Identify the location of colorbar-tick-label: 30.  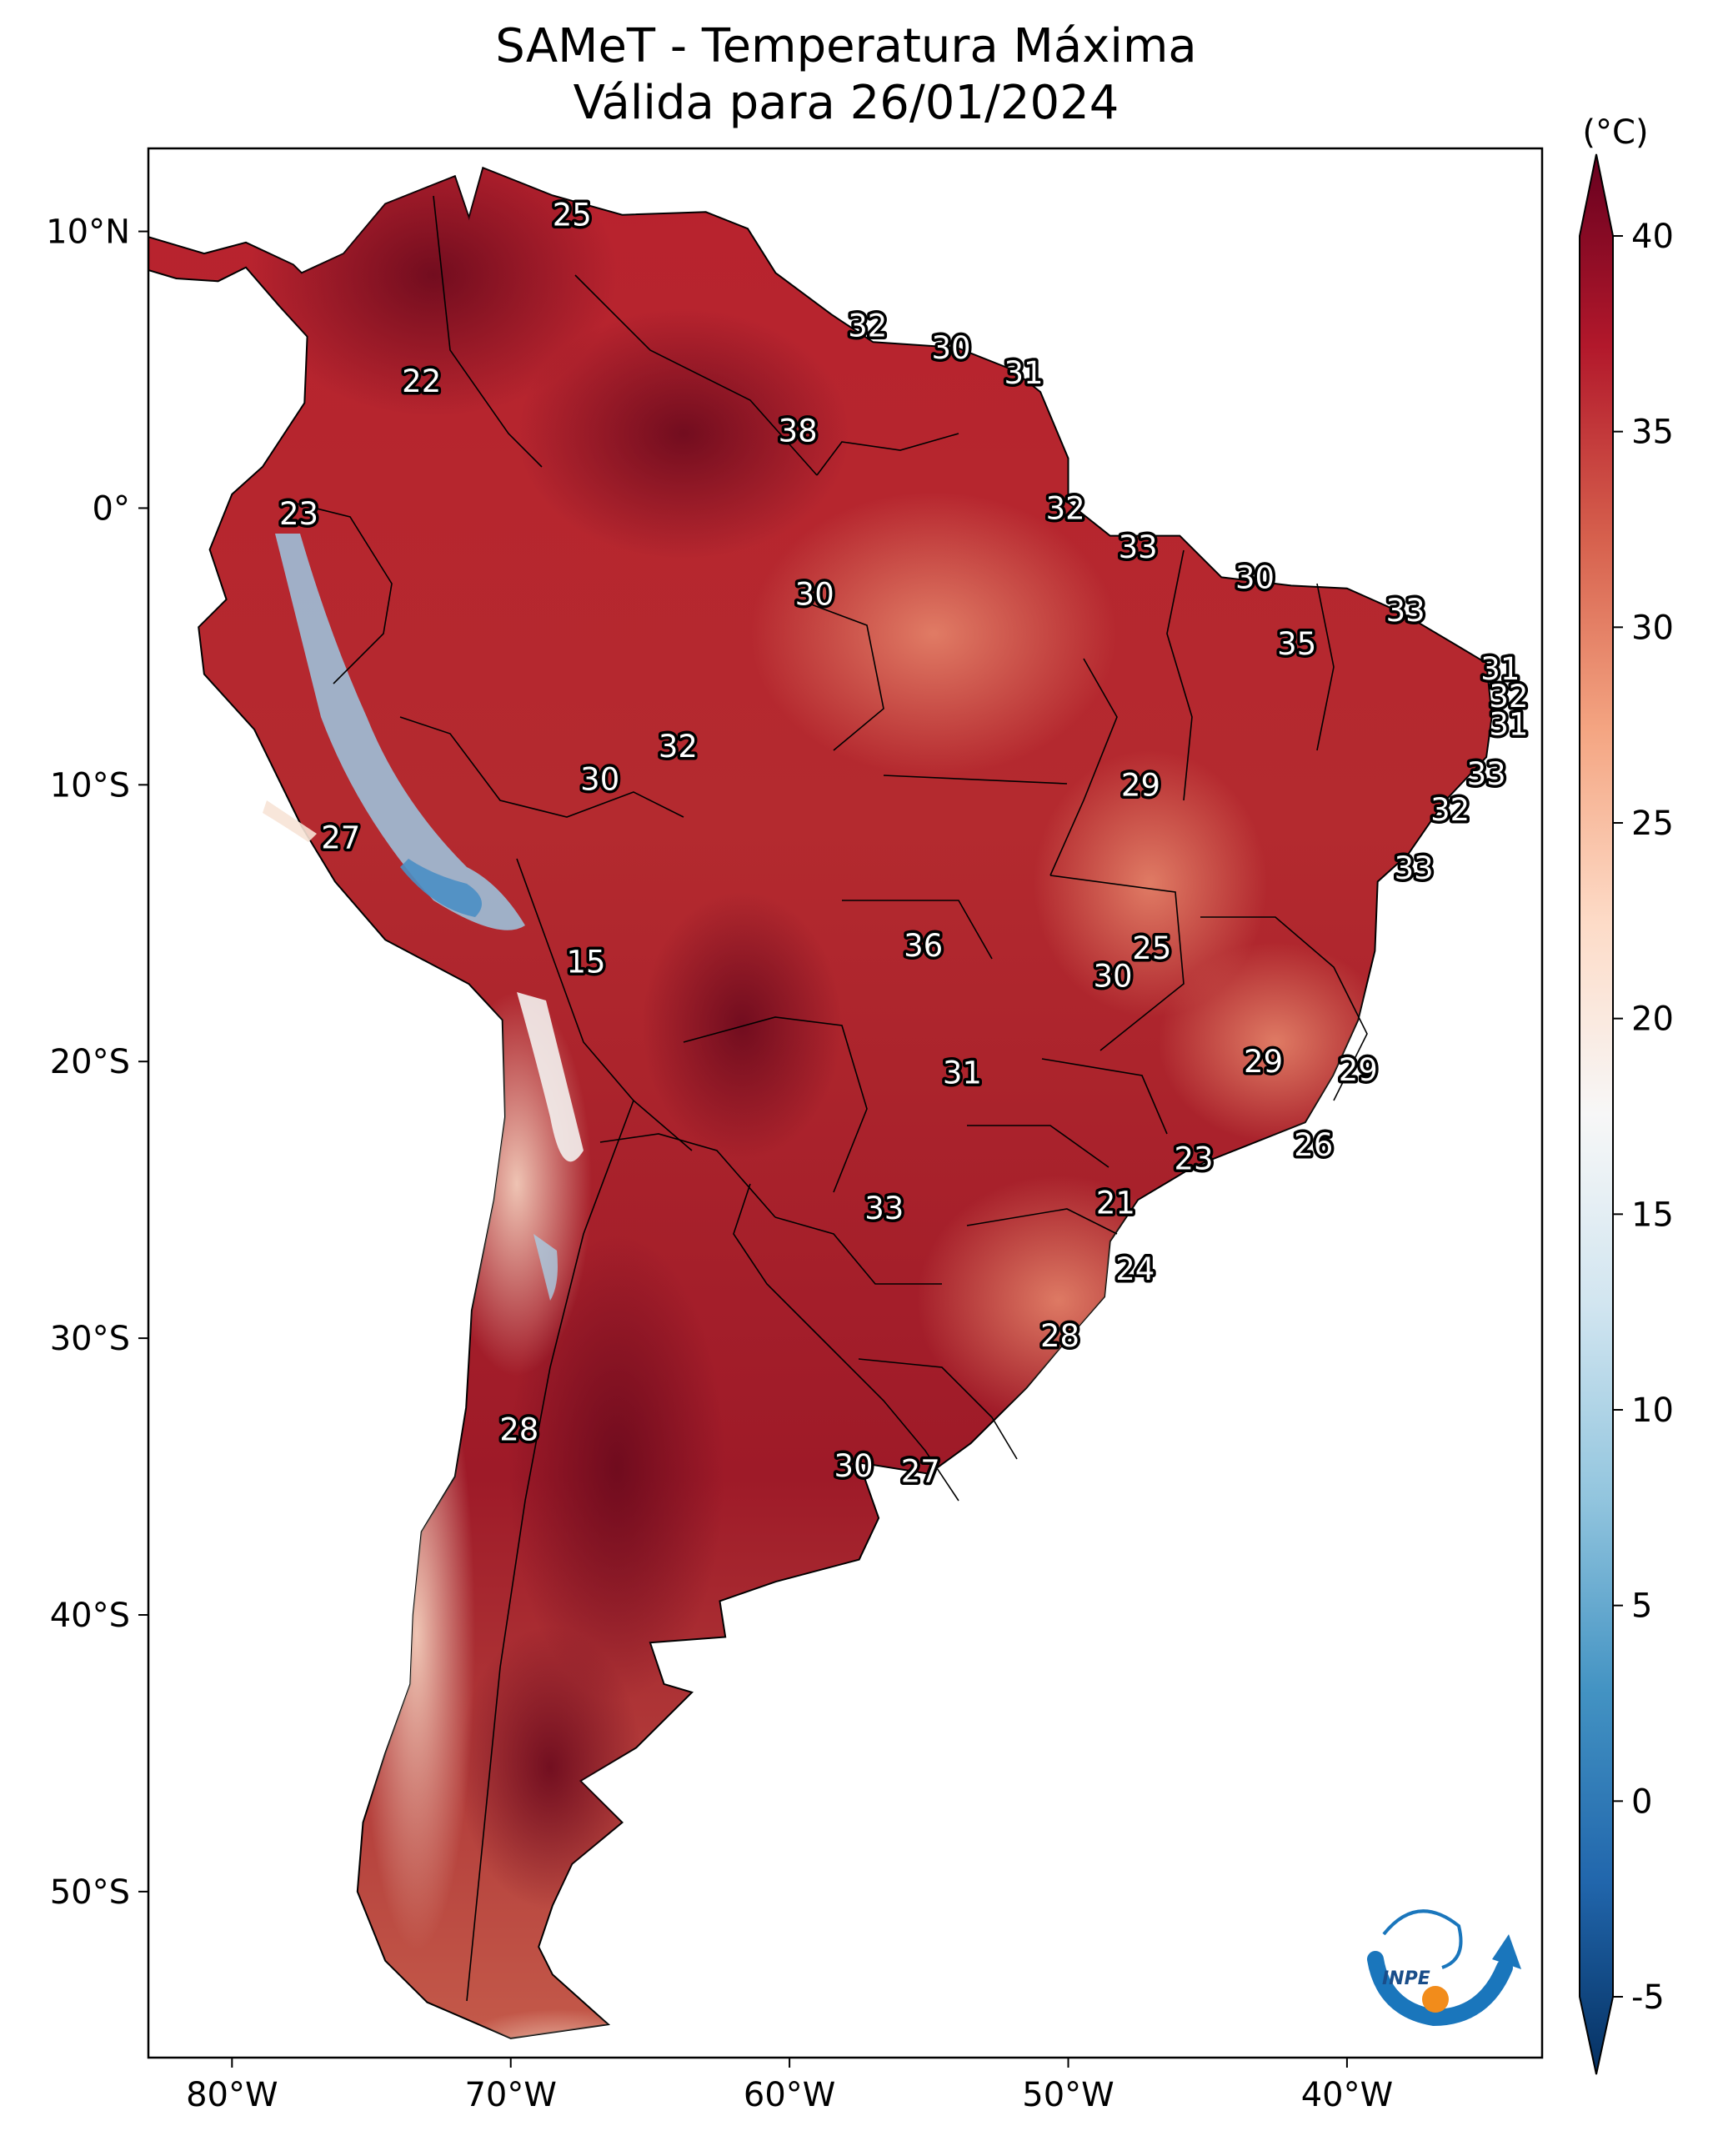
(1653, 628).